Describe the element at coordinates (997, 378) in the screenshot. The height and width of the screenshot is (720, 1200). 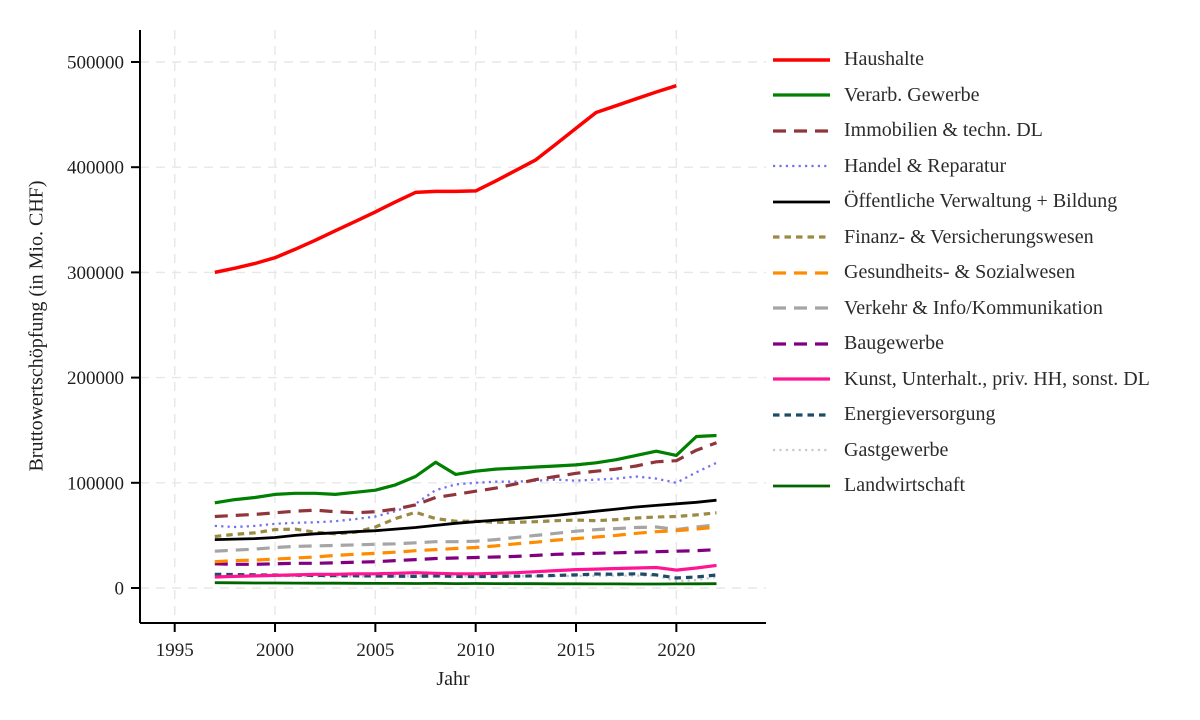
I see `legend-label: Kunst, Unterhalt., priv. HH, sonst. DL` at that location.